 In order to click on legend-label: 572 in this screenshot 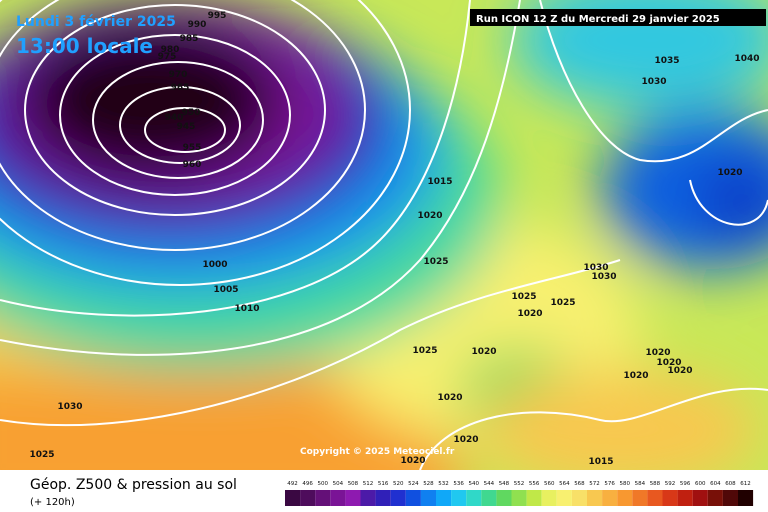, I will do `click(594, 484)`.